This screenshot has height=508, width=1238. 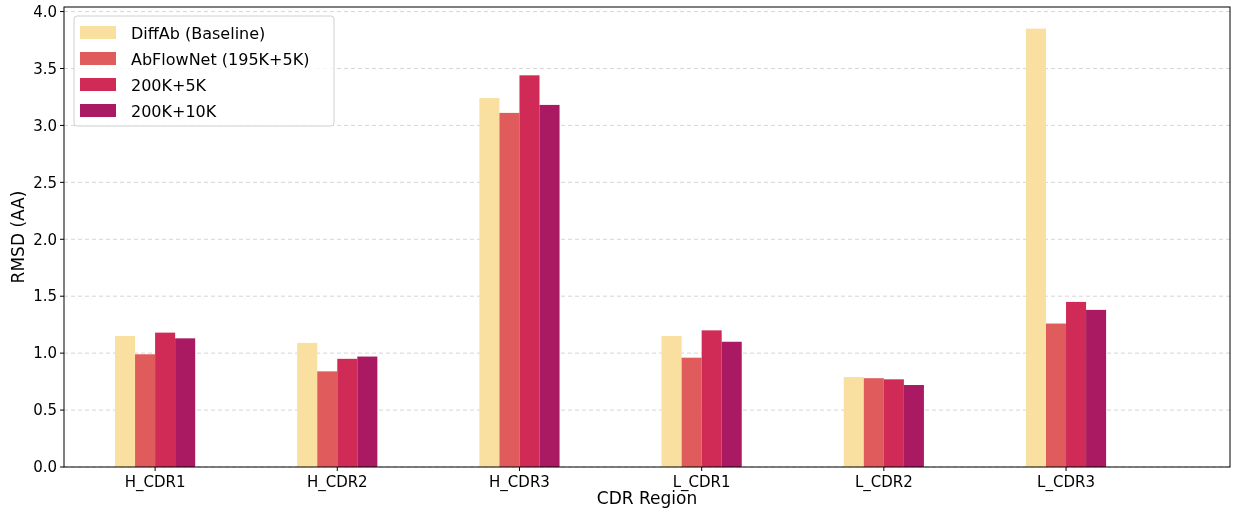 What do you see at coordinates (45, 410) in the screenshot?
I see `y-tick-label: 0.5` at bounding box center [45, 410].